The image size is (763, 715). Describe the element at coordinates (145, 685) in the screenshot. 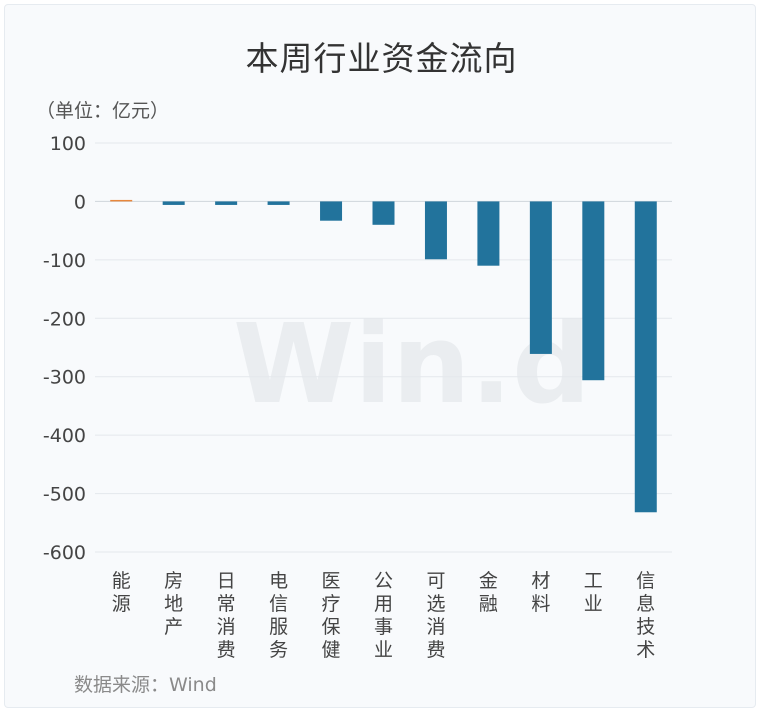

I see `source-note: 数据来源：Wind` at that location.